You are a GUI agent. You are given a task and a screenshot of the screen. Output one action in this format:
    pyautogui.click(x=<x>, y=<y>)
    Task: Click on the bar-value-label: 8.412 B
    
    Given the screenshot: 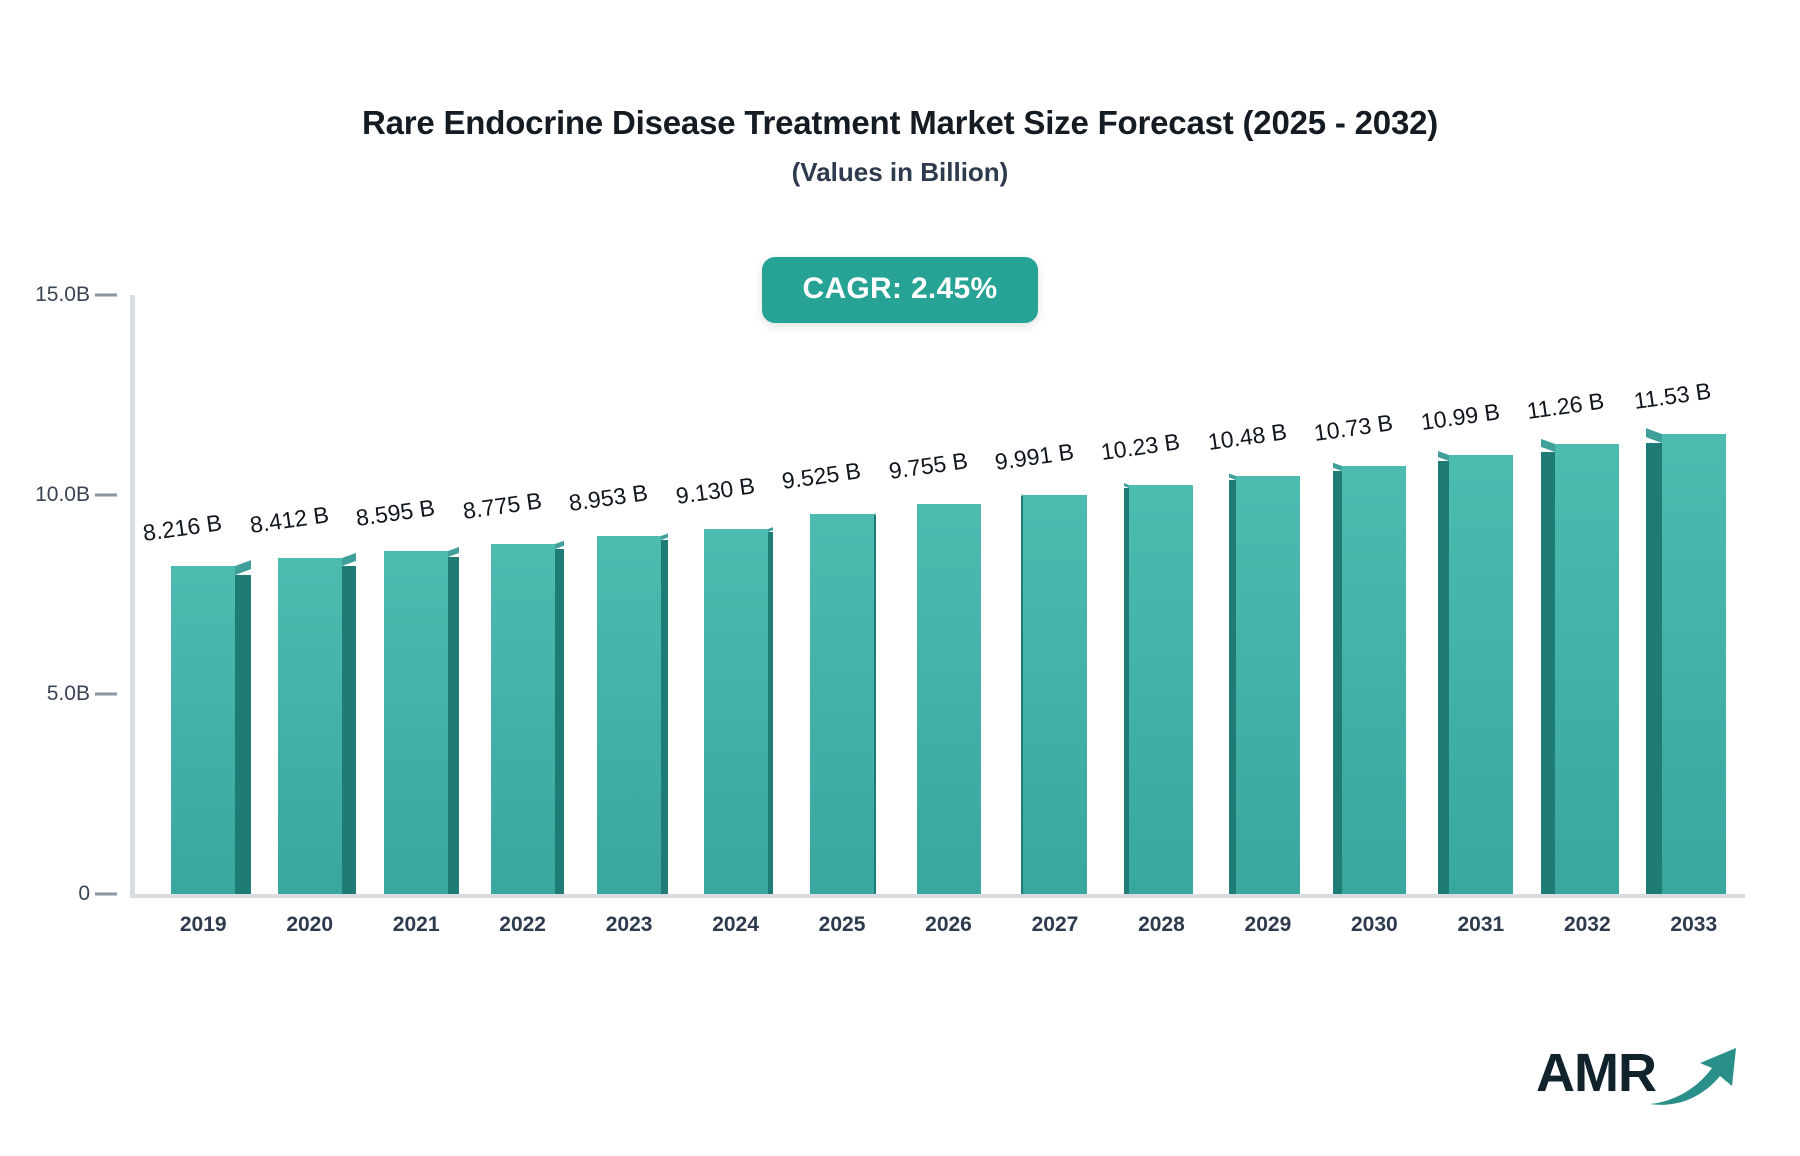 What is the action you would take?
    pyautogui.click(x=289, y=520)
    